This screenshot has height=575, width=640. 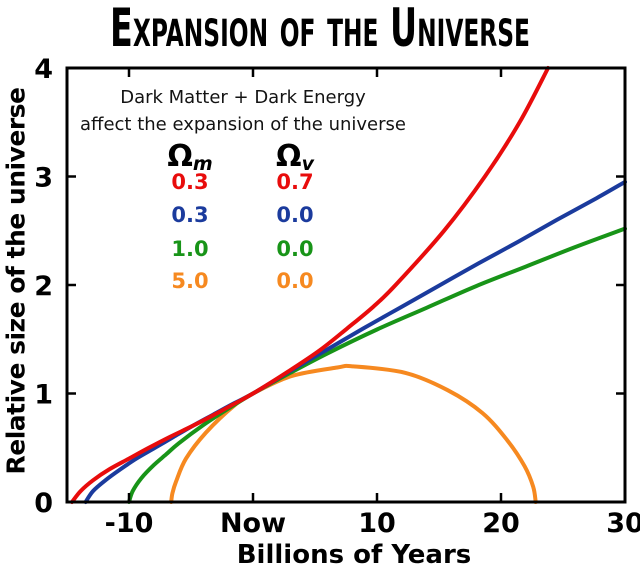 I want to click on legend-row: 0.3 0.0, so click(x=242, y=215).